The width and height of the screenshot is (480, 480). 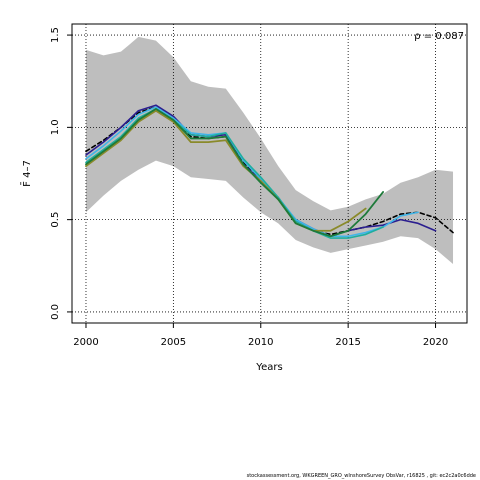 I want to click on x-tick-label: 2020, so click(x=435, y=342).